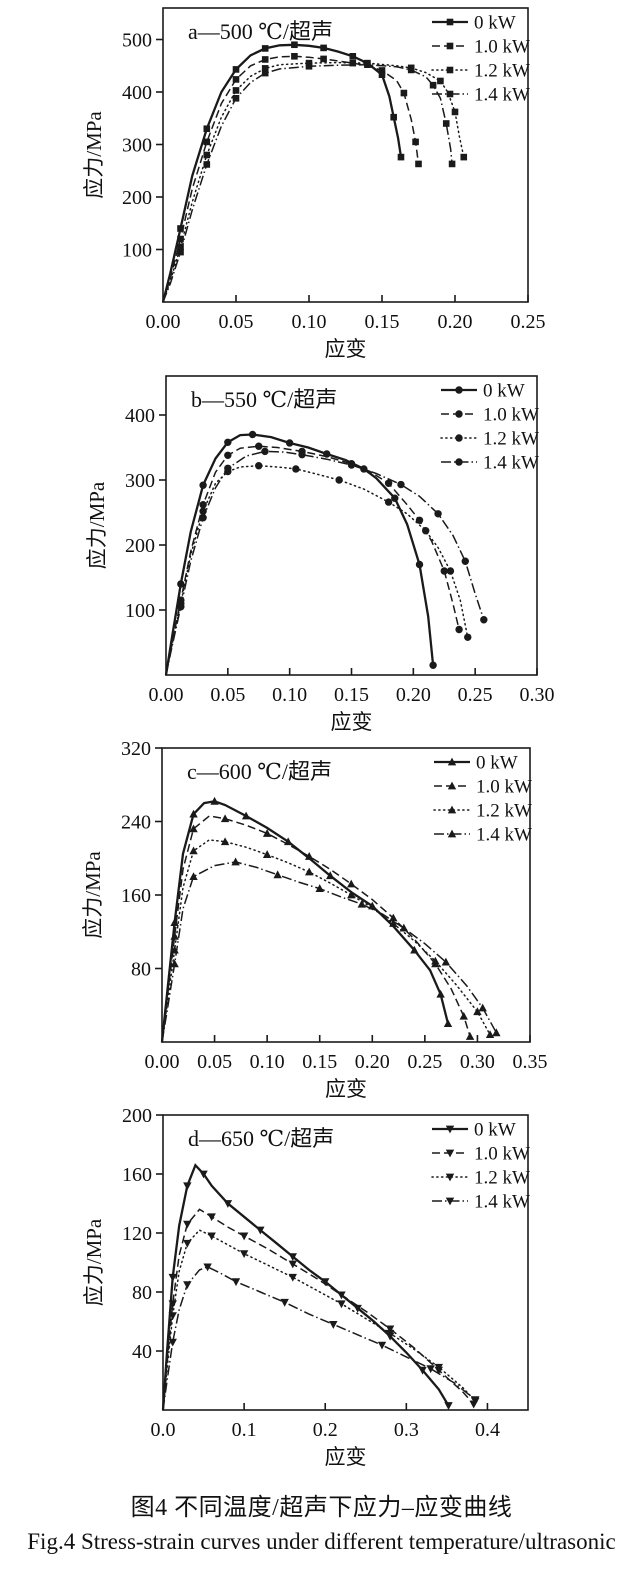  I want to click on x-tick-label: 0.15, so click(351, 695).